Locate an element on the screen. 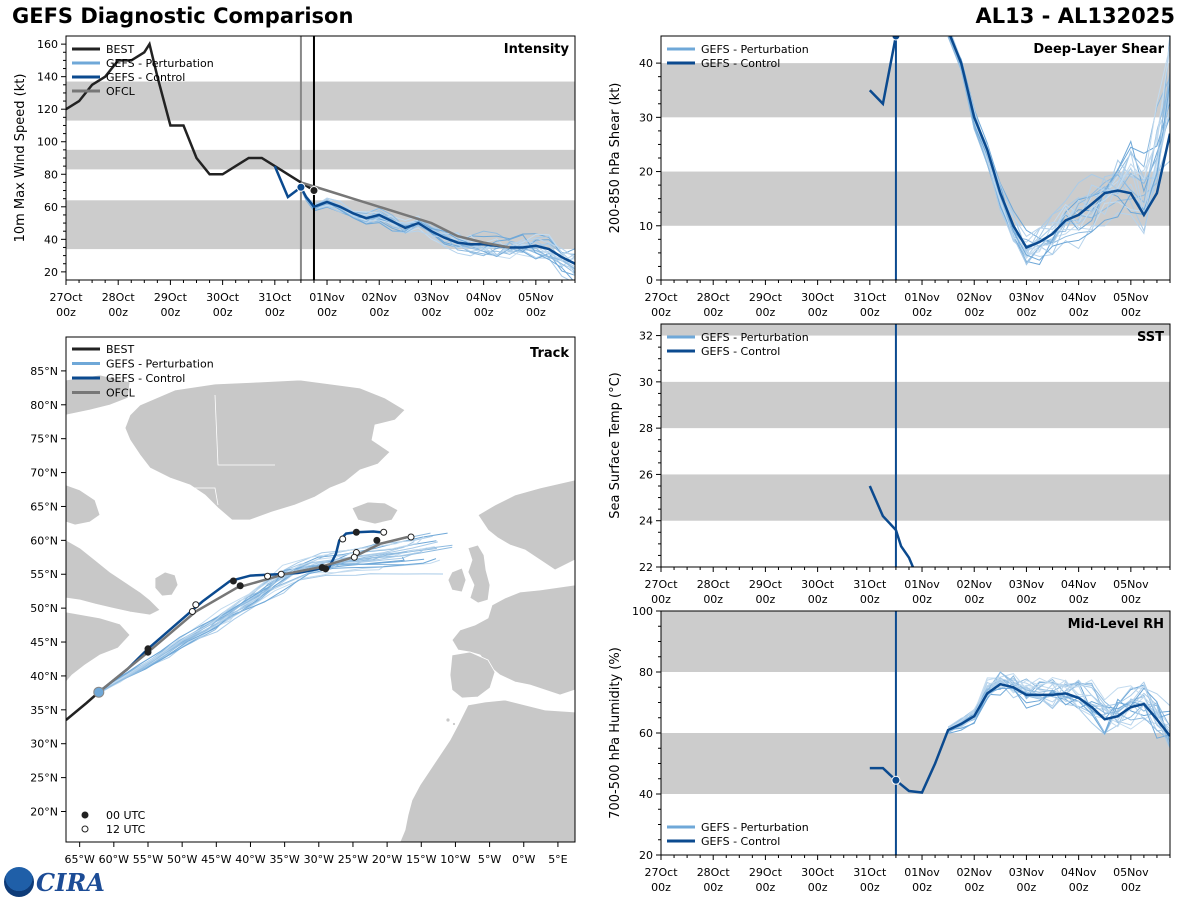  ireland is located at coordinates (457, 580).